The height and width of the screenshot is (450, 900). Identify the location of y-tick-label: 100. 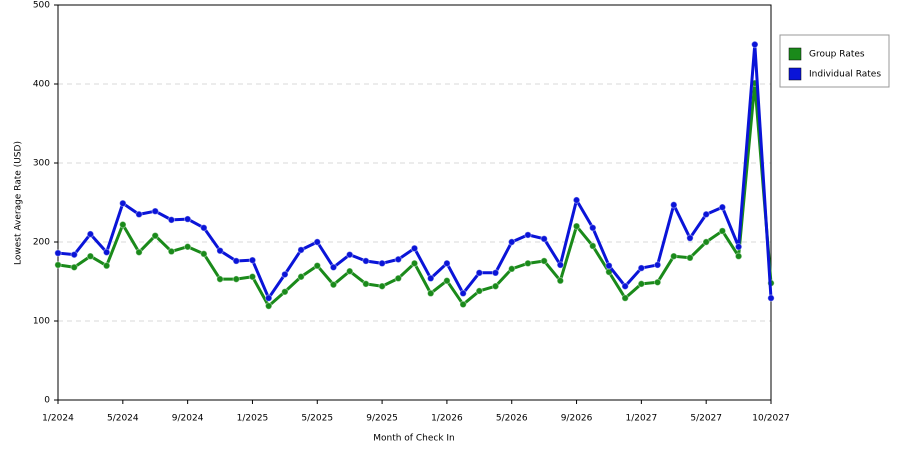
(41, 322).